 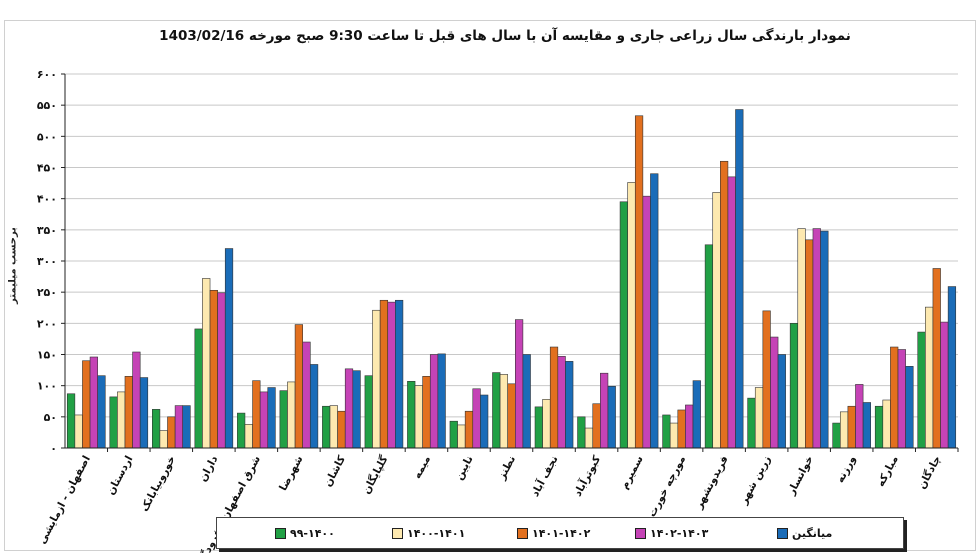 I want to click on x-tick-label: خوروبیابانک, so click(x=157, y=484).